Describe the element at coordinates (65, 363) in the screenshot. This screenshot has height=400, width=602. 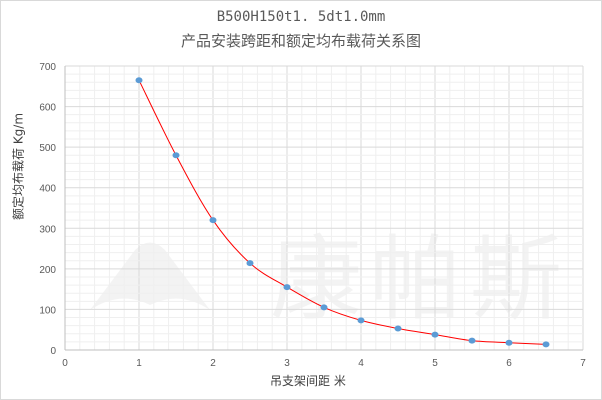
I see `x-tick-label: 0` at that location.